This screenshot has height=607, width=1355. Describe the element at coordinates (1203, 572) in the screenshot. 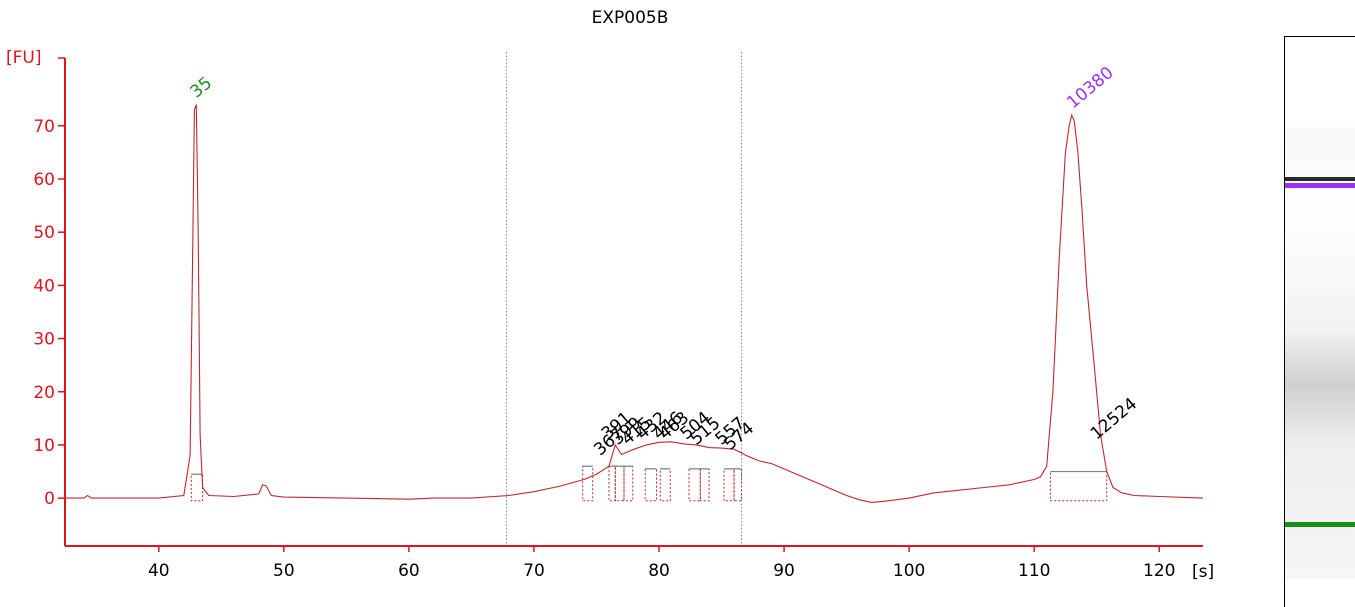

I see `x-axis-label: [s]` at that location.